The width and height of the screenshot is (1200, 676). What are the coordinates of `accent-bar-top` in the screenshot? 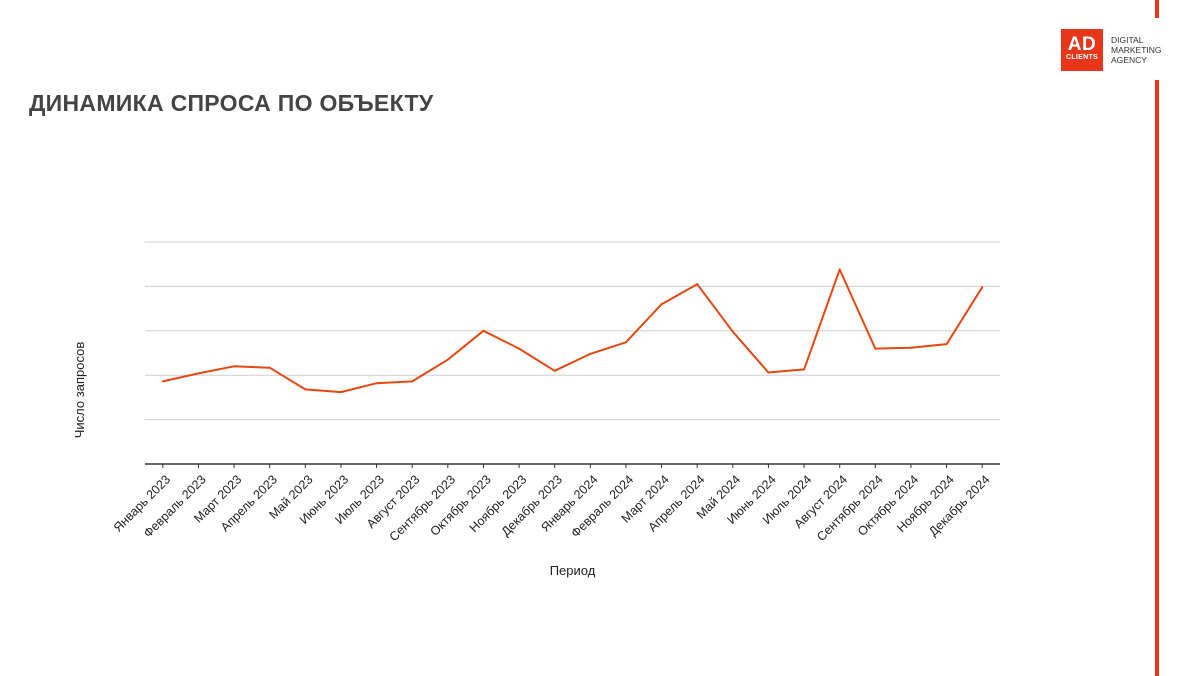 It's located at (1157, 9).